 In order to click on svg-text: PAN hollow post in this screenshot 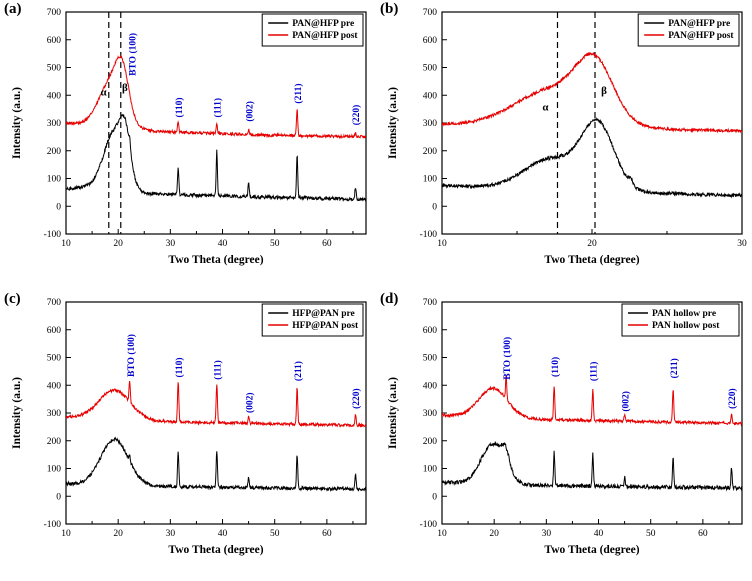, I will do `click(686, 326)`.